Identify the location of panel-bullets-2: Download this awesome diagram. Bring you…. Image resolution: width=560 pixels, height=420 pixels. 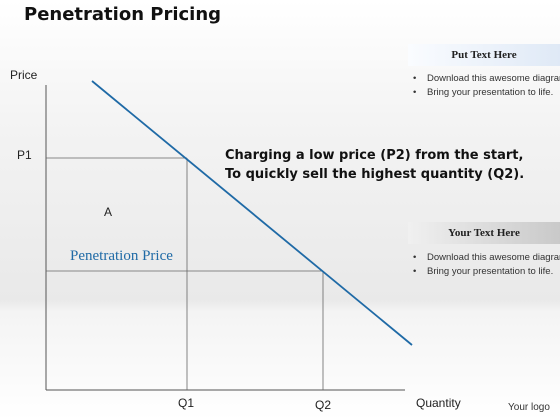
(482, 266).